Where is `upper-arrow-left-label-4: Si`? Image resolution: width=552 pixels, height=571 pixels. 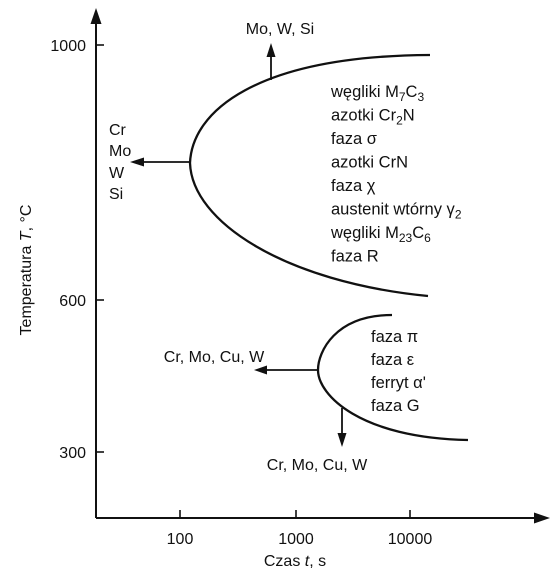
upper-arrow-left-label-4: Si is located at coordinates (116, 194).